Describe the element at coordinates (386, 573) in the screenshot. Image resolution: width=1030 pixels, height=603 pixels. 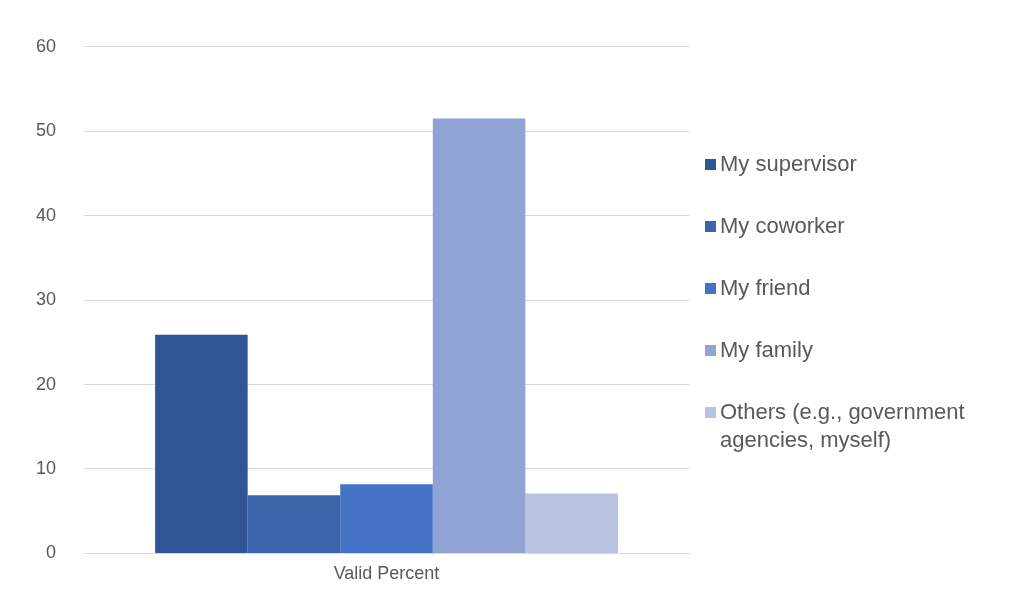
I see `x-tick-label: Valid Percent` at that location.